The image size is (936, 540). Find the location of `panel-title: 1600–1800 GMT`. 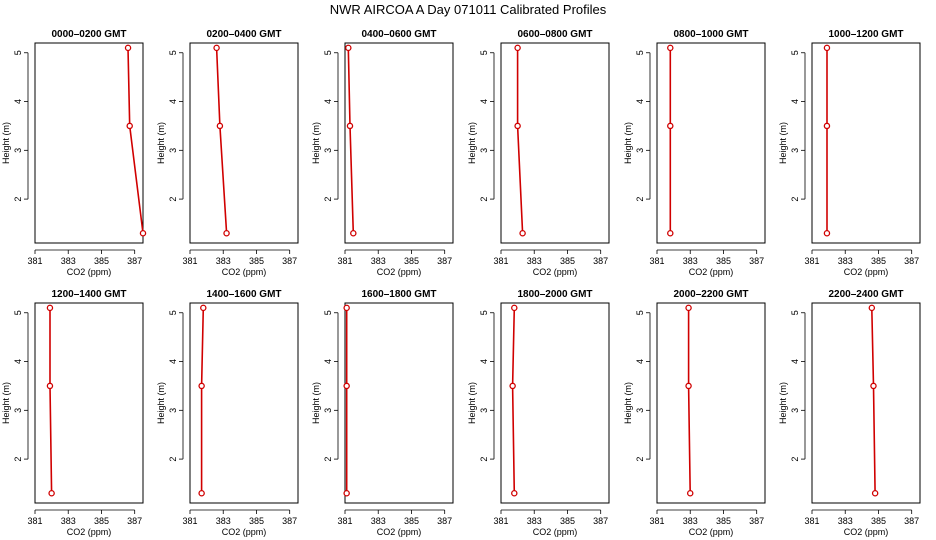

panel-title: 1600–1800 GMT is located at coordinates (398, 294).